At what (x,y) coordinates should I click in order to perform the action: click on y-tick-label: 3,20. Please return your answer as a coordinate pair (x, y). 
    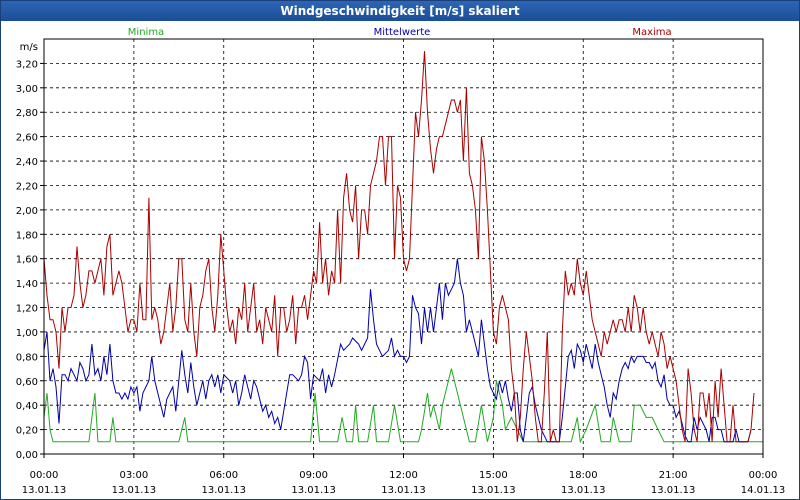
    Looking at the image, I should click on (27, 64).